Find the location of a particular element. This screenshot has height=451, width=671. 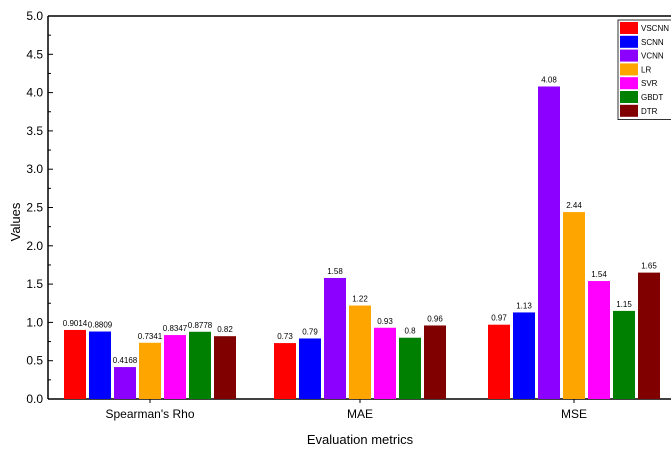

y-tick-label: 0.5 is located at coordinates (34, 361).